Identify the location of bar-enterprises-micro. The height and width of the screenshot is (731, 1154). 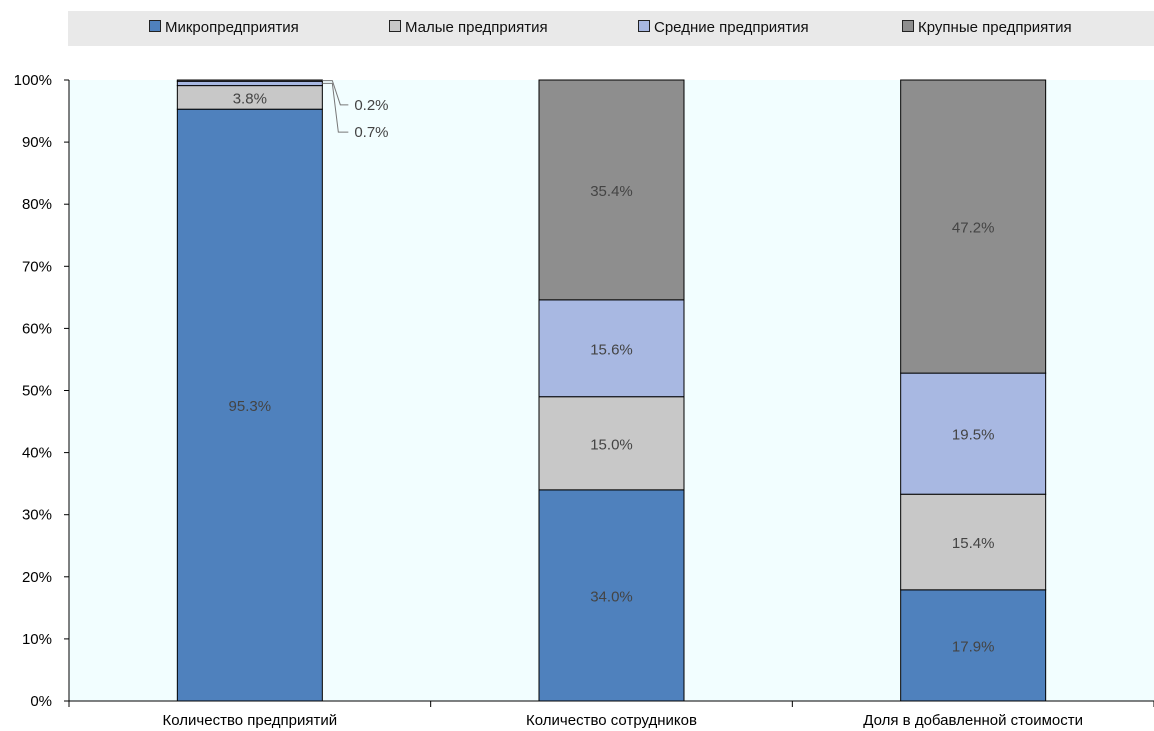
(249, 405).